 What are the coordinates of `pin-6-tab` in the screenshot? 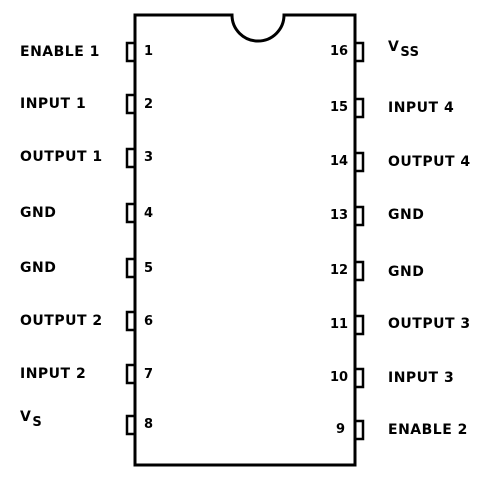 It's located at (130, 321).